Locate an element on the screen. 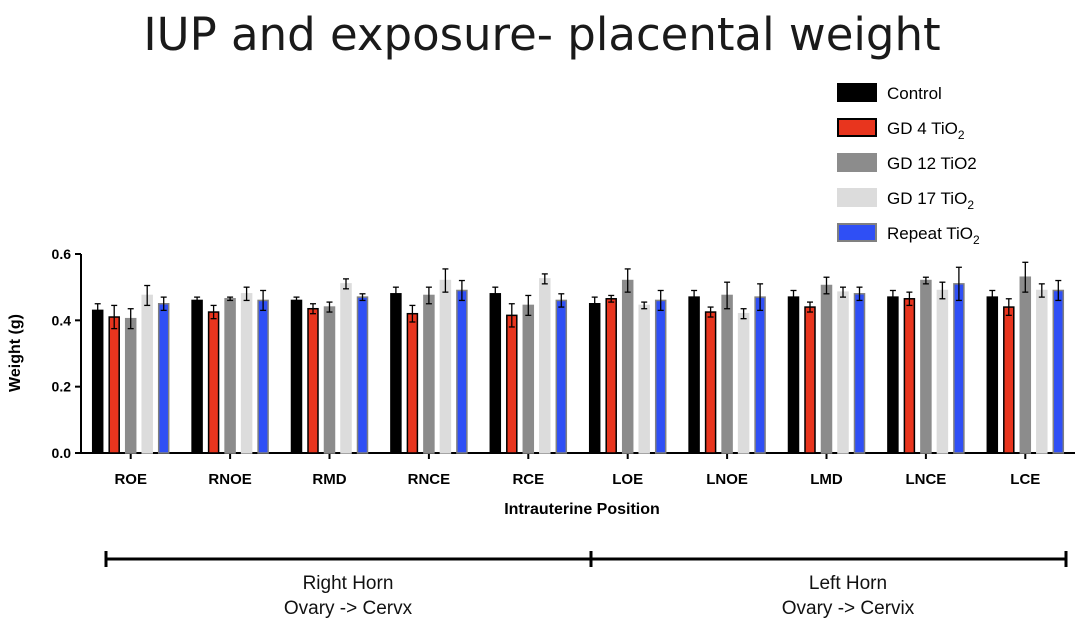 The height and width of the screenshot is (624, 1084). x-tick-label: RNCE is located at coordinates (429, 479).